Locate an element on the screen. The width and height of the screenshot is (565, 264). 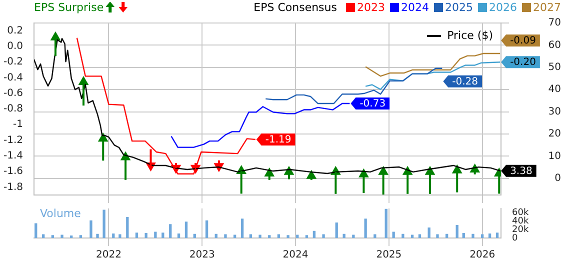
legend-label: 2026 is located at coordinates (503, 7).